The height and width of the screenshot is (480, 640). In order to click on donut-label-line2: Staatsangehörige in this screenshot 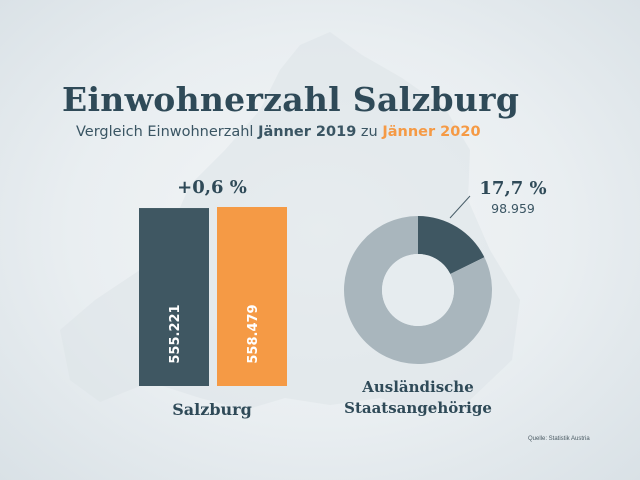, I will do `click(418, 408)`.